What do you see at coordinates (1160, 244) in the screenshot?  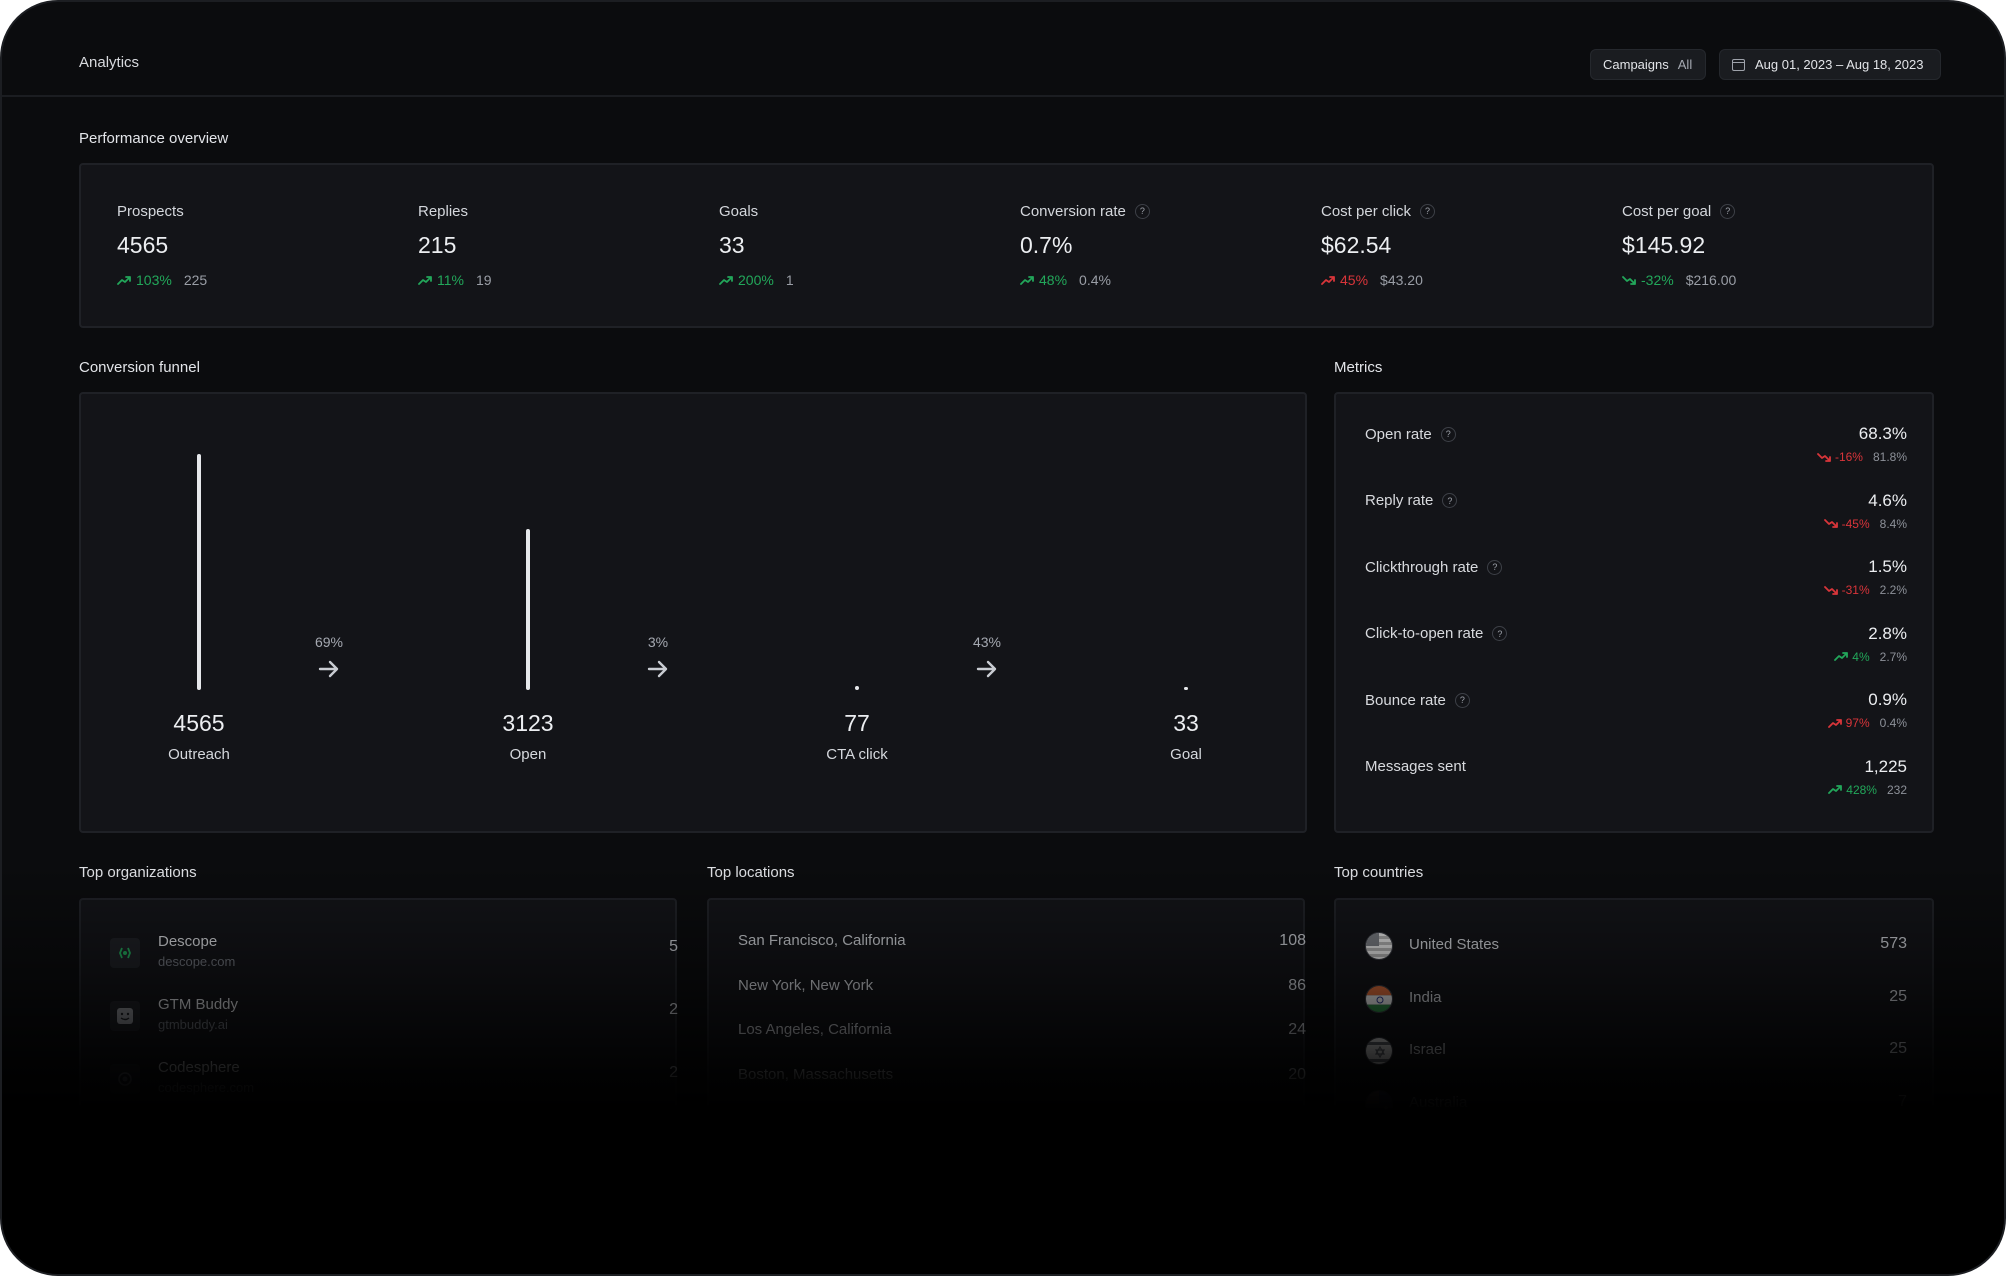 I see `overview-stat: Conversion rate ? 0.7% 48% 0.4%` at bounding box center [1160, 244].